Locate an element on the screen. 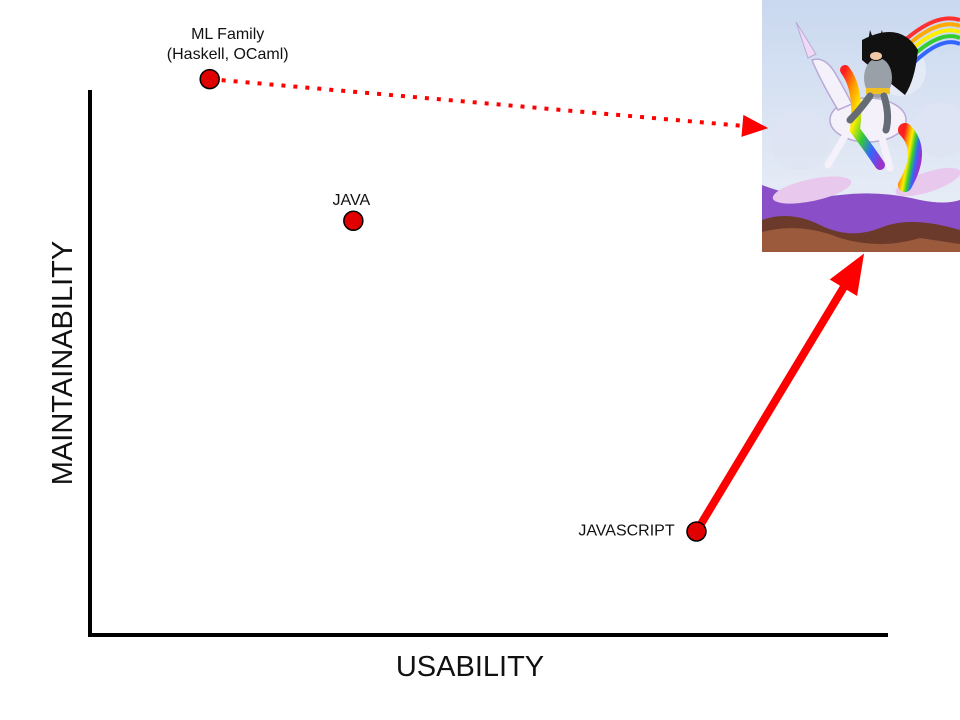 The width and height of the screenshot is (960, 720). batman-riding-rainbow-unicorn-icon is located at coordinates (861, 126).